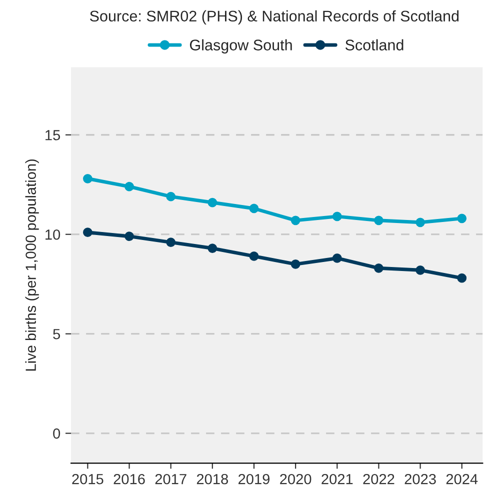 The image size is (490, 498). I want to click on x-tick-label: 2024, so click(462, 479).